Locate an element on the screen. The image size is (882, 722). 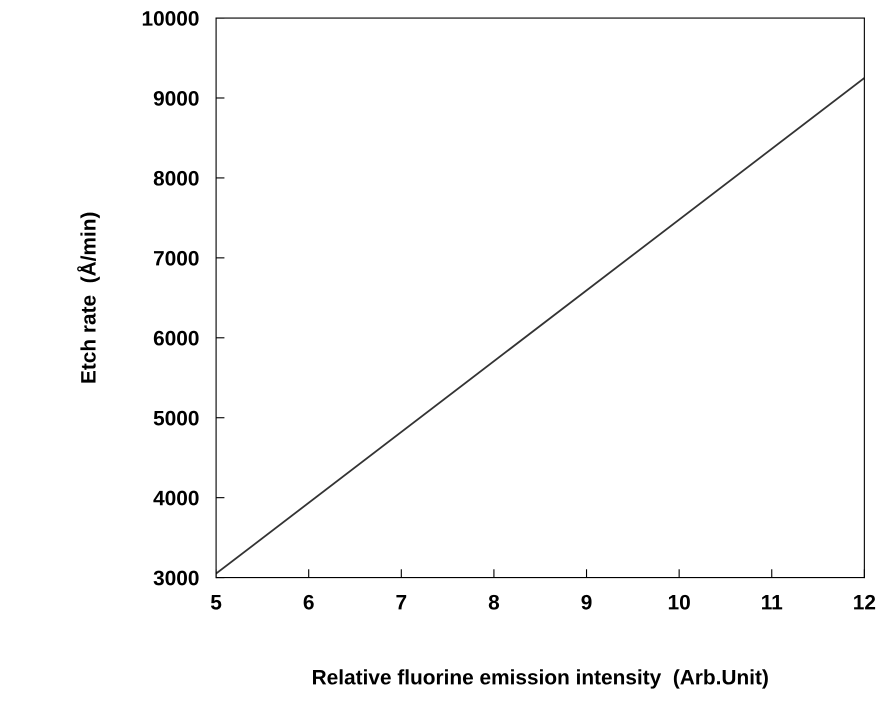
x-tick-label: 10 is located at coordinates (679, 602).